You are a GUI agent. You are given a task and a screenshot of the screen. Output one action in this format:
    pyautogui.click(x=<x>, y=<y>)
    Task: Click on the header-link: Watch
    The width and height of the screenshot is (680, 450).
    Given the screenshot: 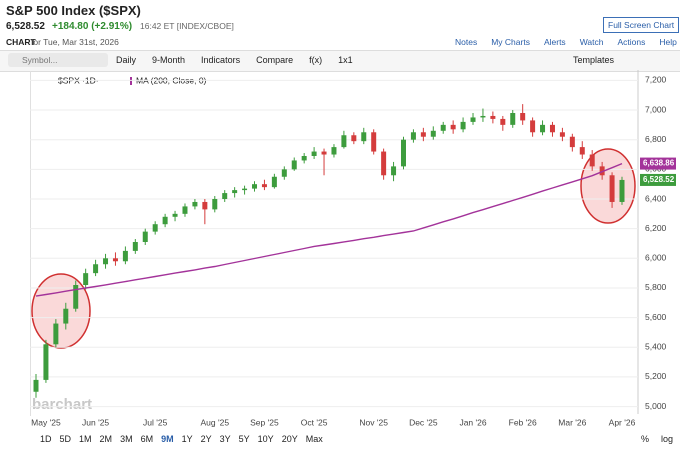 What is the action you would take?
    pyautogui.click(x=591, y=42)
    